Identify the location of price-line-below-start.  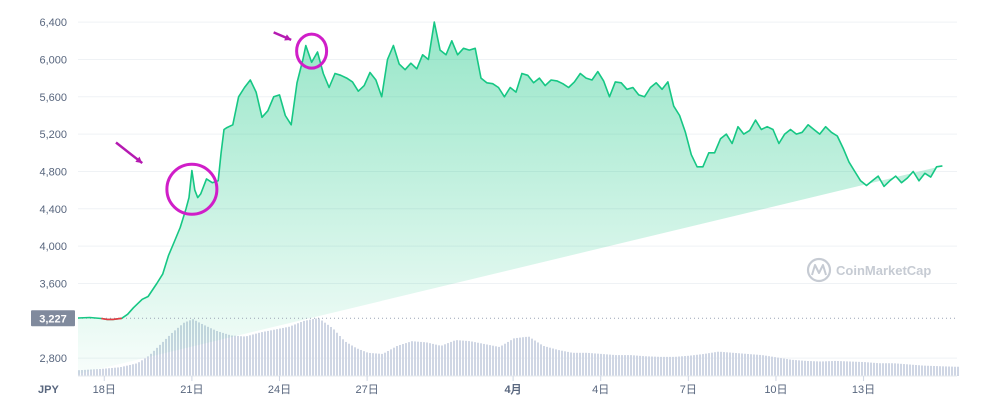
(111, 319).